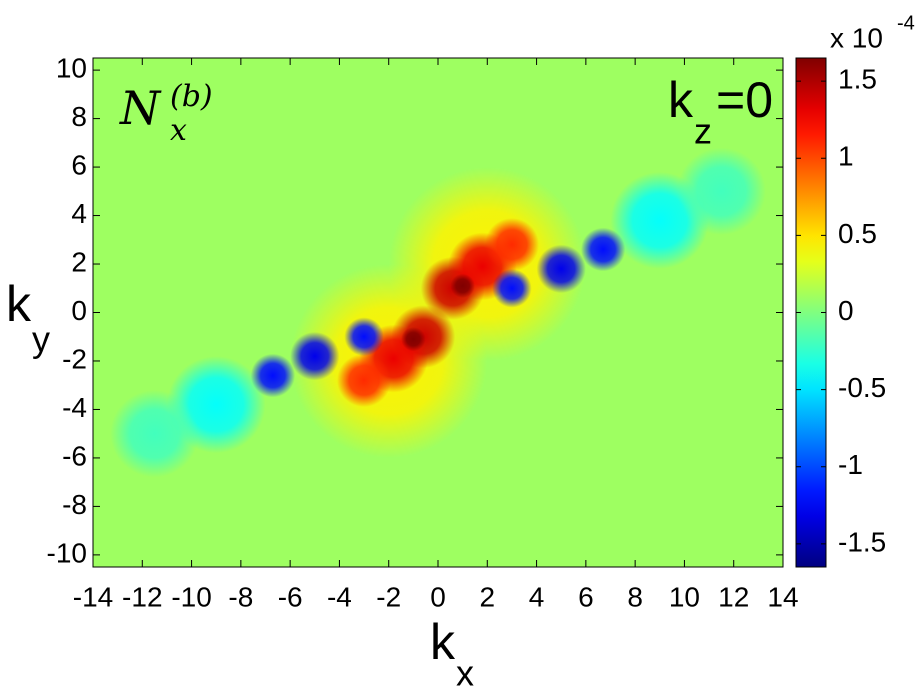  I want to click on x-tick-label: 2, so click(487, 596).